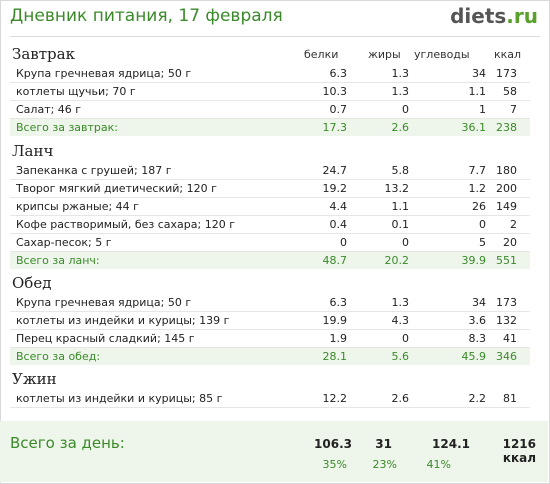 This screenshot has height=484, width=550. What do you see at coordinates (123, 320) in the screenshot?
I see `food-name: котлеты из индейки и курицы; 139 г` at bounding box center [123, 320].